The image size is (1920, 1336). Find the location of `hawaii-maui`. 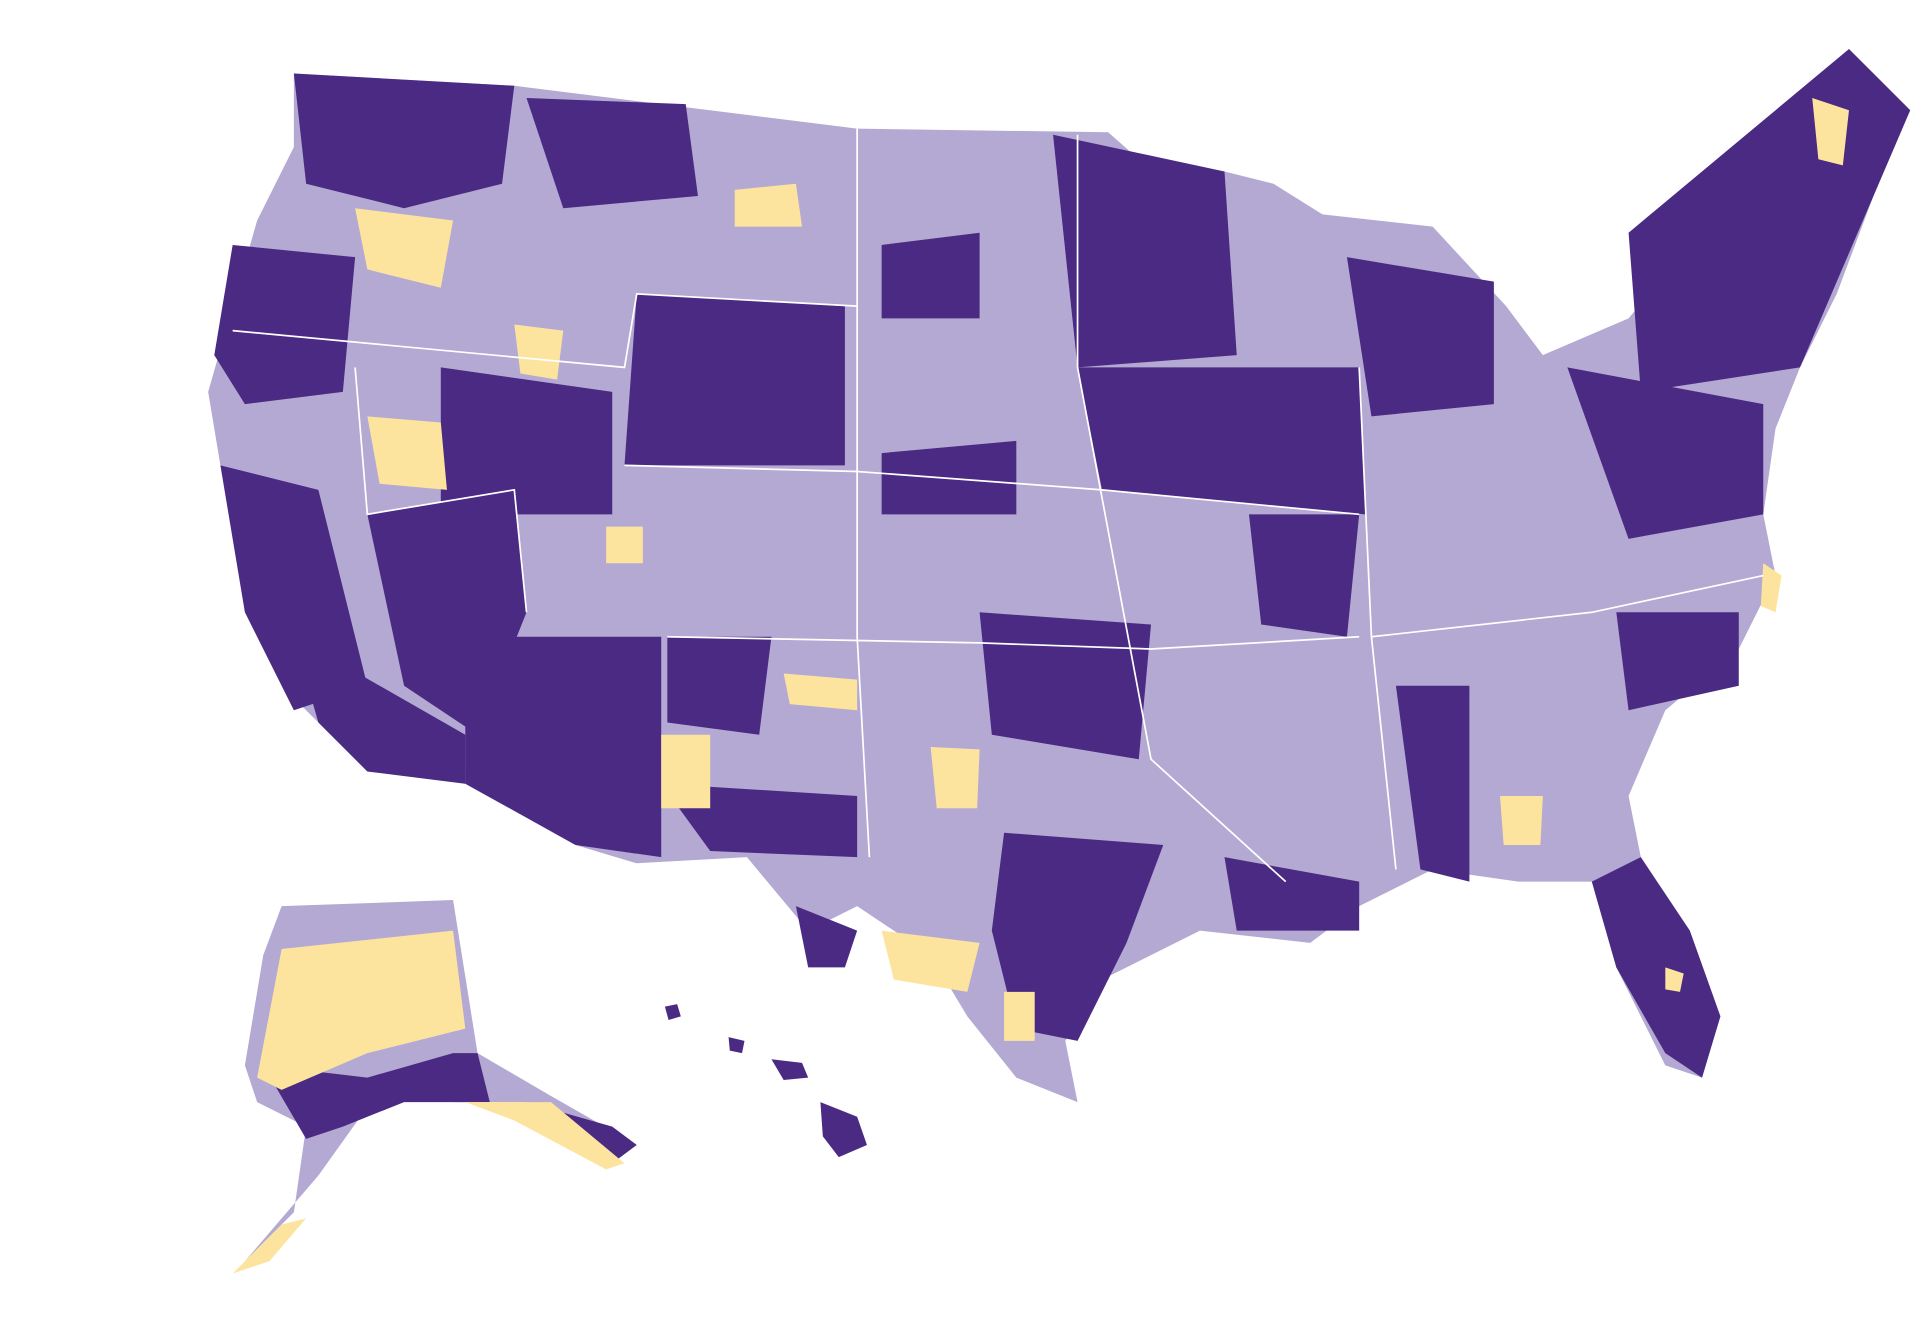

hawaii-maui is located at coordinates (790, 1070).